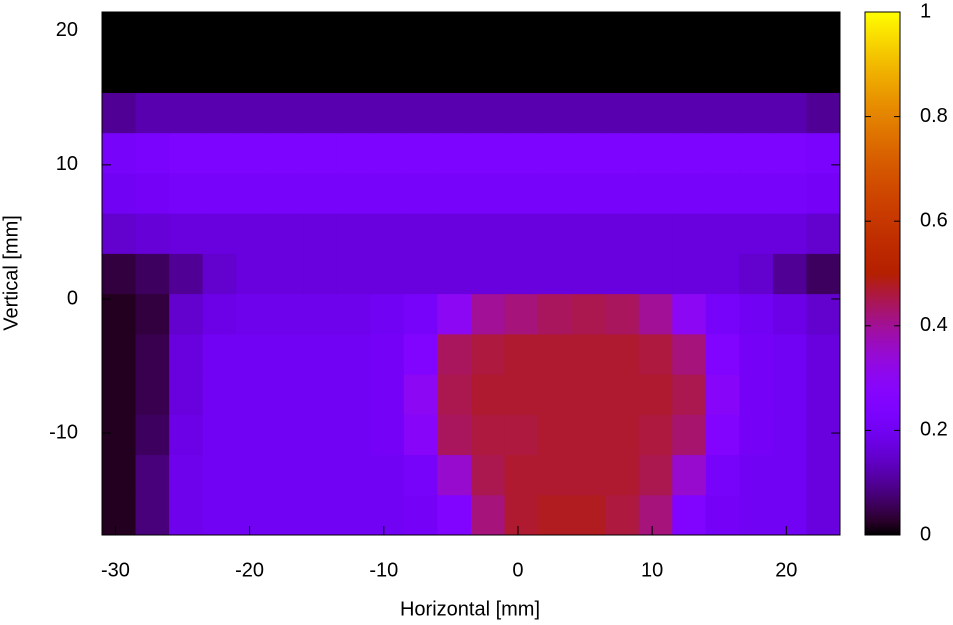  What do you see at coordinates (652, 570) in the screenshot?
I see `x-tick-label: 10` at bounding box center [652, 570].